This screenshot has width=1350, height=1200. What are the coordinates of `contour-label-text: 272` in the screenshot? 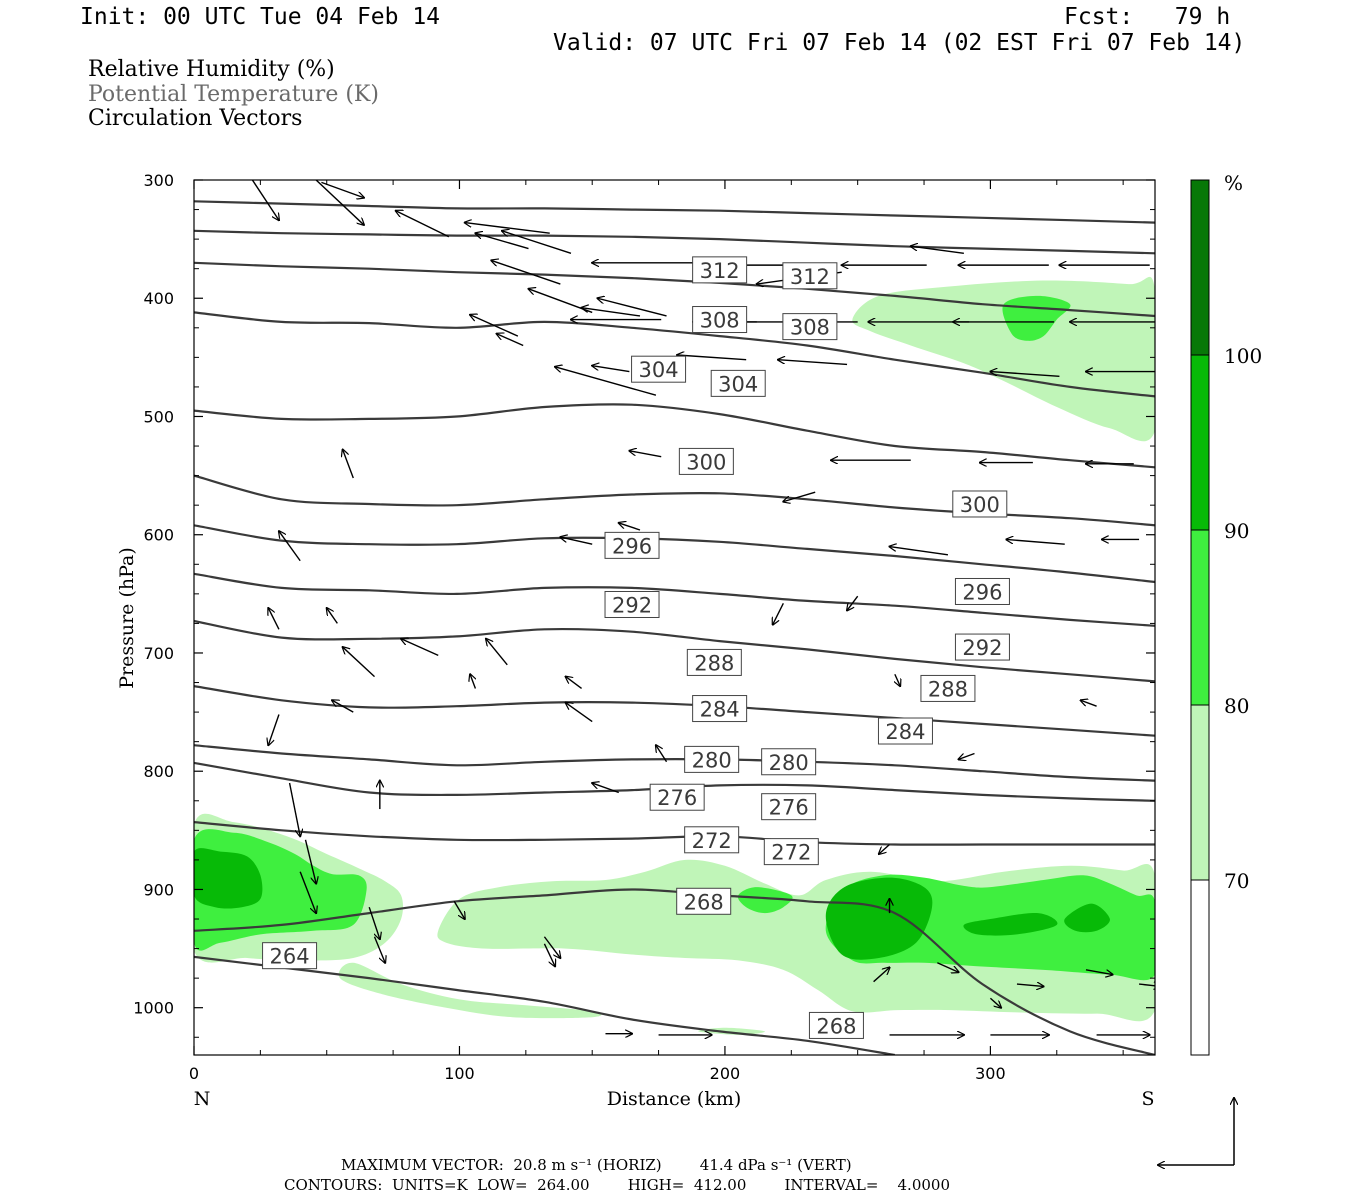 It's located at (712, 841).